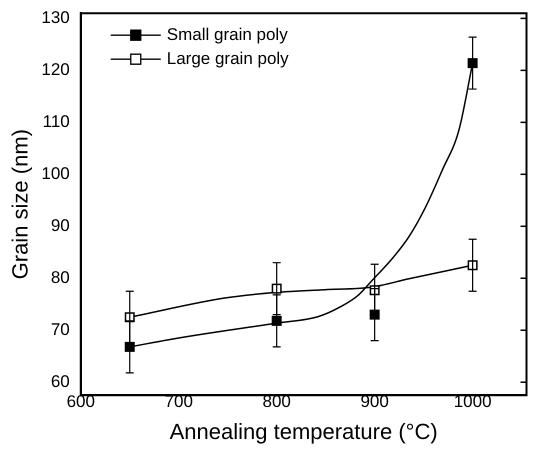 This screenshot has height=454, width=534. What do you see at coordinates (60, 381) in the screenshot?
I see `y-tick-label: 60` at bounding box center [60, 381].